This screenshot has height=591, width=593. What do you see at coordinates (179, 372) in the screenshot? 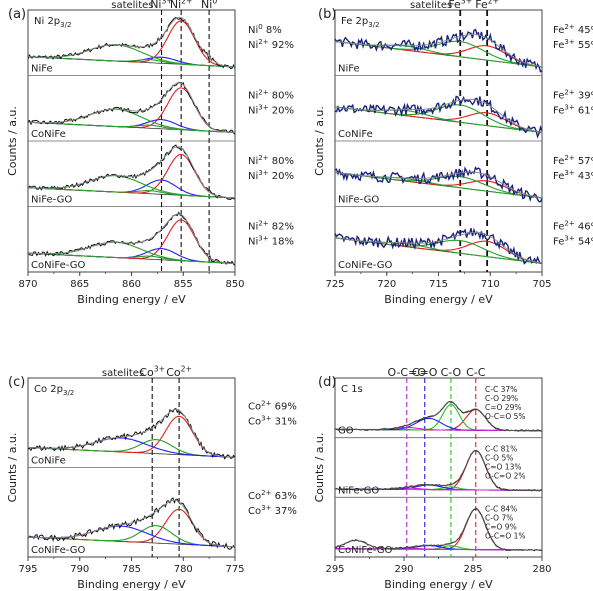
I see `marker-label: Co2+` at bounding box center [179, 372].